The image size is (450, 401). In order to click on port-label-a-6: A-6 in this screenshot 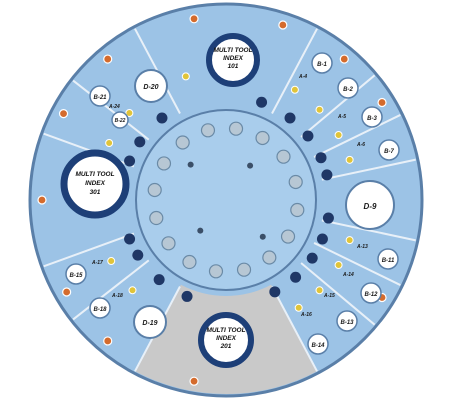, I will do `click(360, 145)`.